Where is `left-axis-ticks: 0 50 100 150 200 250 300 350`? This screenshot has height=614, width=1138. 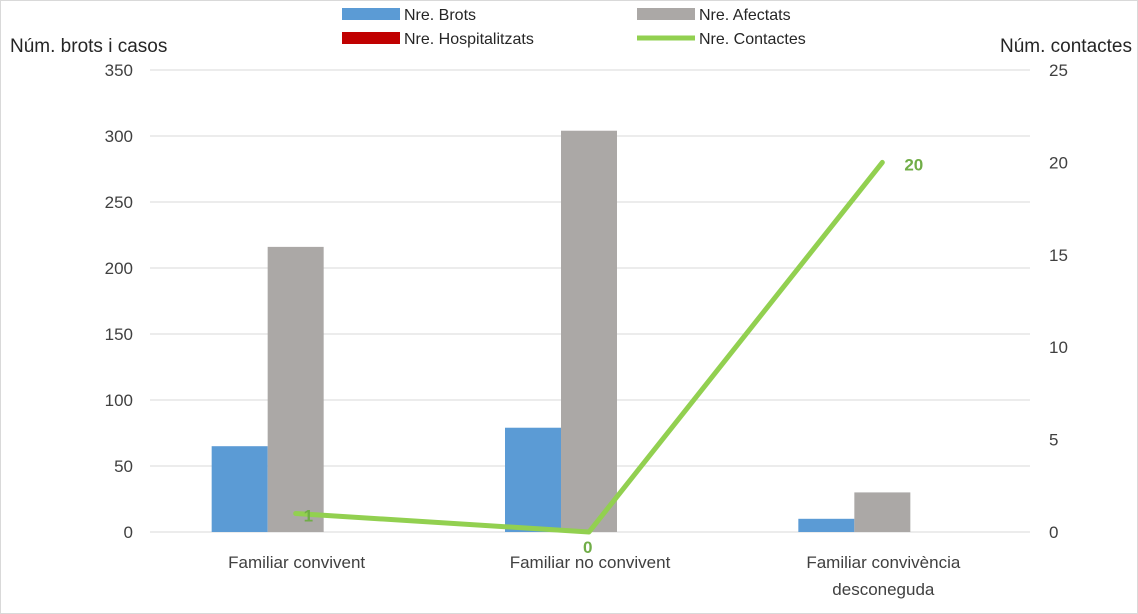 left-axis-ticks: 0 50 100 150 200 250 300 350 is located at coordinates (119, 301).